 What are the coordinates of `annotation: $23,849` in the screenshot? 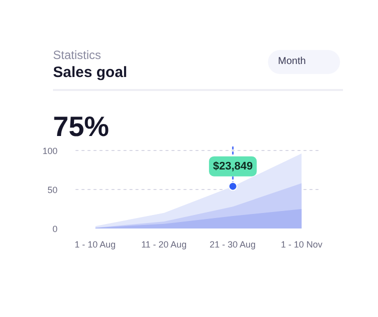 It's located at (232, 166).